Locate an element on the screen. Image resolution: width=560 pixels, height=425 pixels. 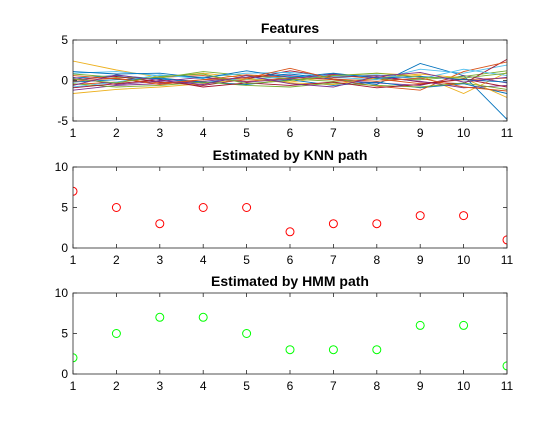
knn-y-tick-label-5: 5 is located at coordinates (64, 208).